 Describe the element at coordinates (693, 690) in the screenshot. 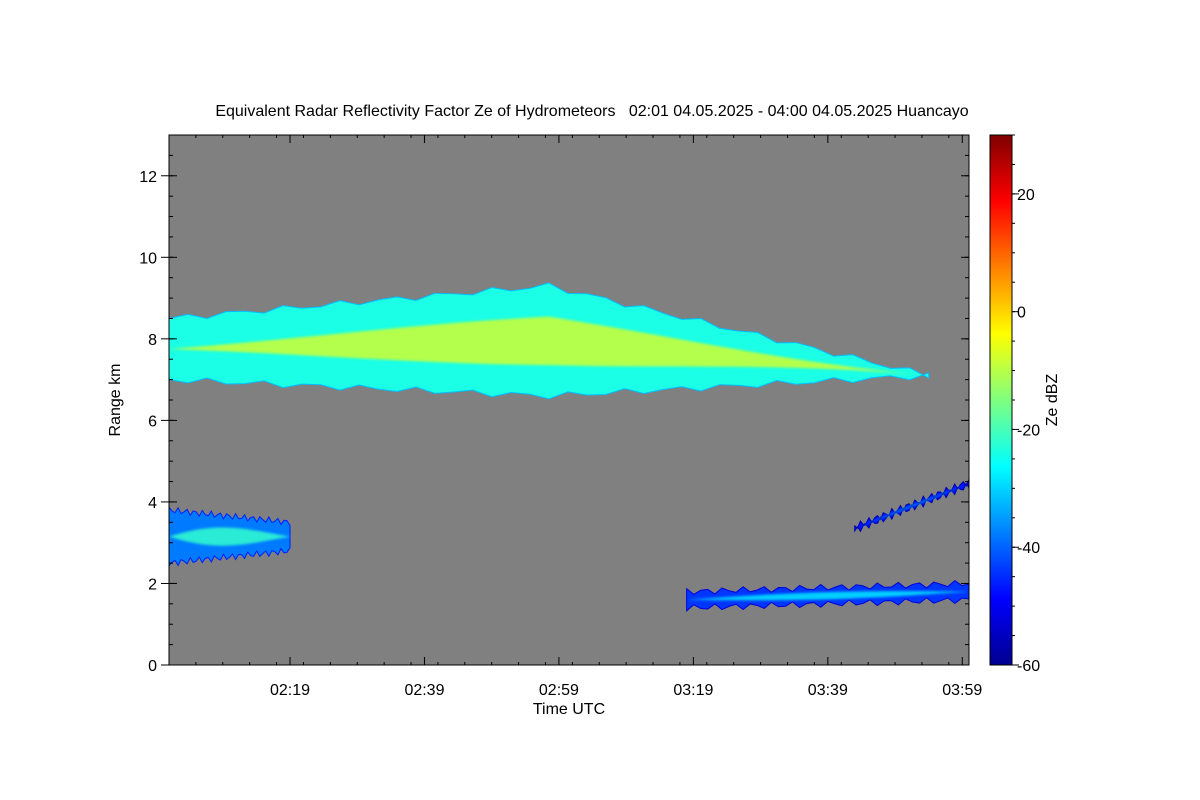

I see `x-tick-label: 03:19` at that location.